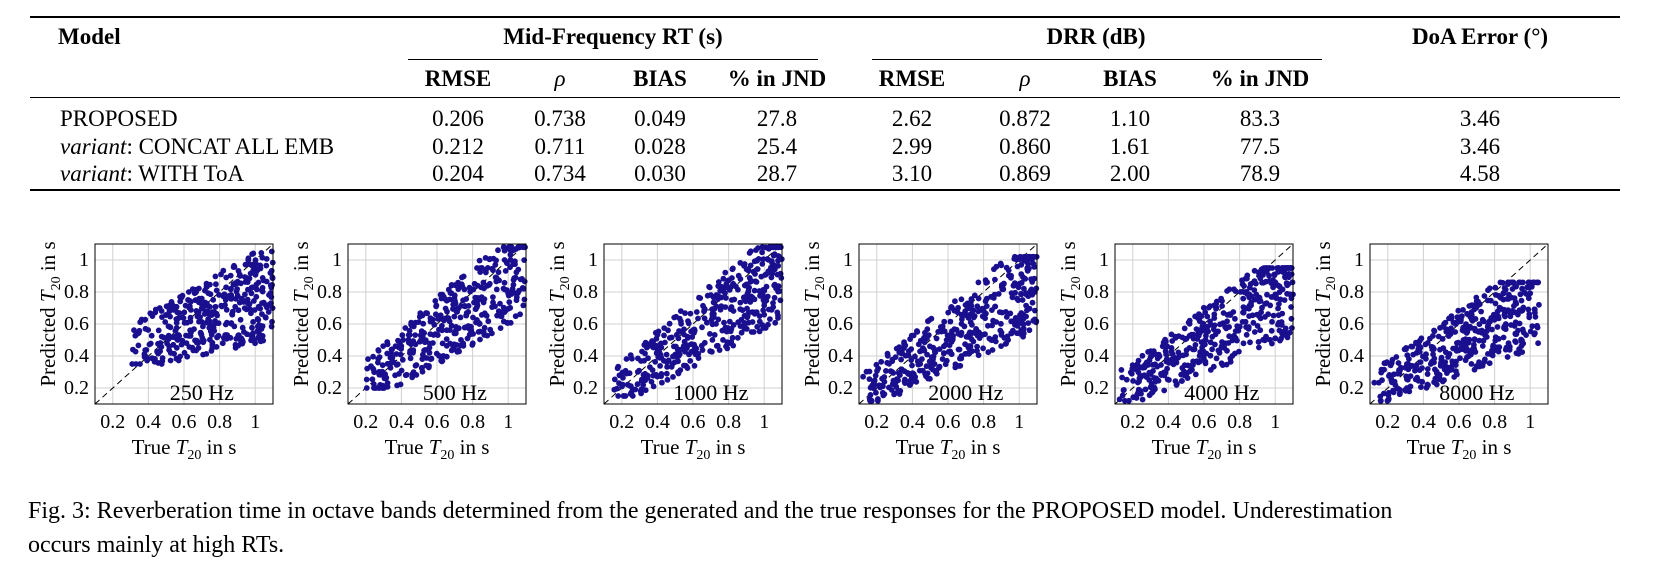 This screenshot has width=1653, height=569. What do you see at coordinates (698, 321) in the screenshot?
I see `scatter-points` at bounding box center [698, 321].